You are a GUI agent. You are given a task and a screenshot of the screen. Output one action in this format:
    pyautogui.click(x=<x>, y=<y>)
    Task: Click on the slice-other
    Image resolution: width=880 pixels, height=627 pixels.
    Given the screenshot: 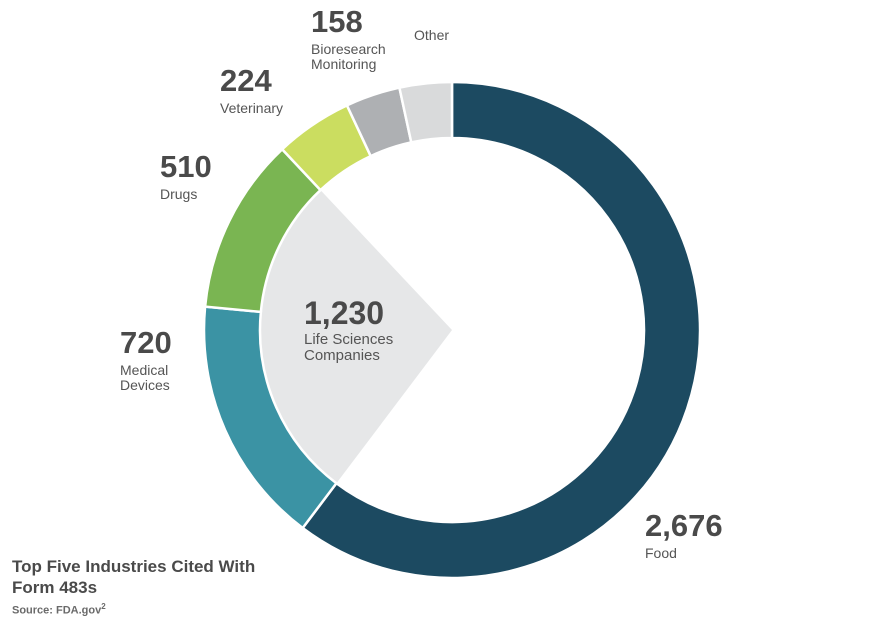 What is the action you would take?
    pyautogui.click(x=425, y=112)
    